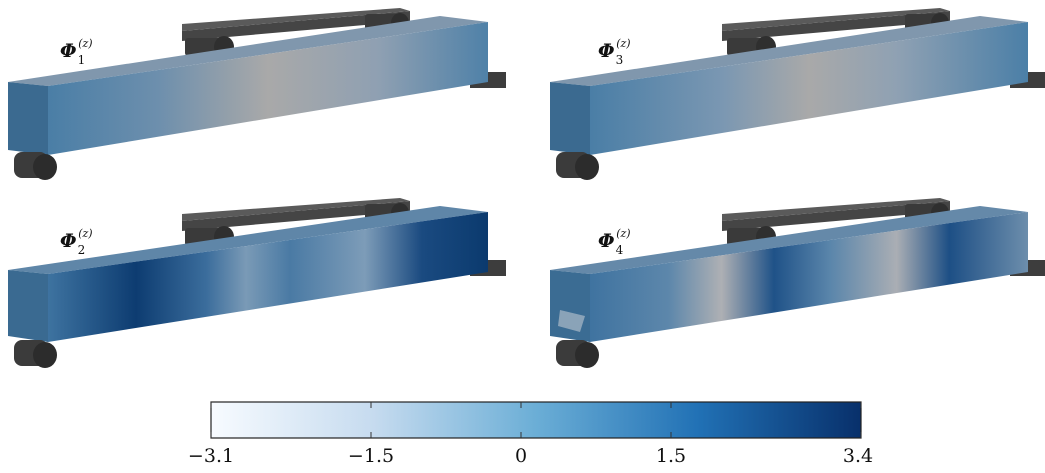 The height and width of the screenshot is (473, 1045). What do you see at coordinates (371, 456) in the screenshot?
I see `colorbar-tick-label: −1.5` at bounding box center [371, 456].